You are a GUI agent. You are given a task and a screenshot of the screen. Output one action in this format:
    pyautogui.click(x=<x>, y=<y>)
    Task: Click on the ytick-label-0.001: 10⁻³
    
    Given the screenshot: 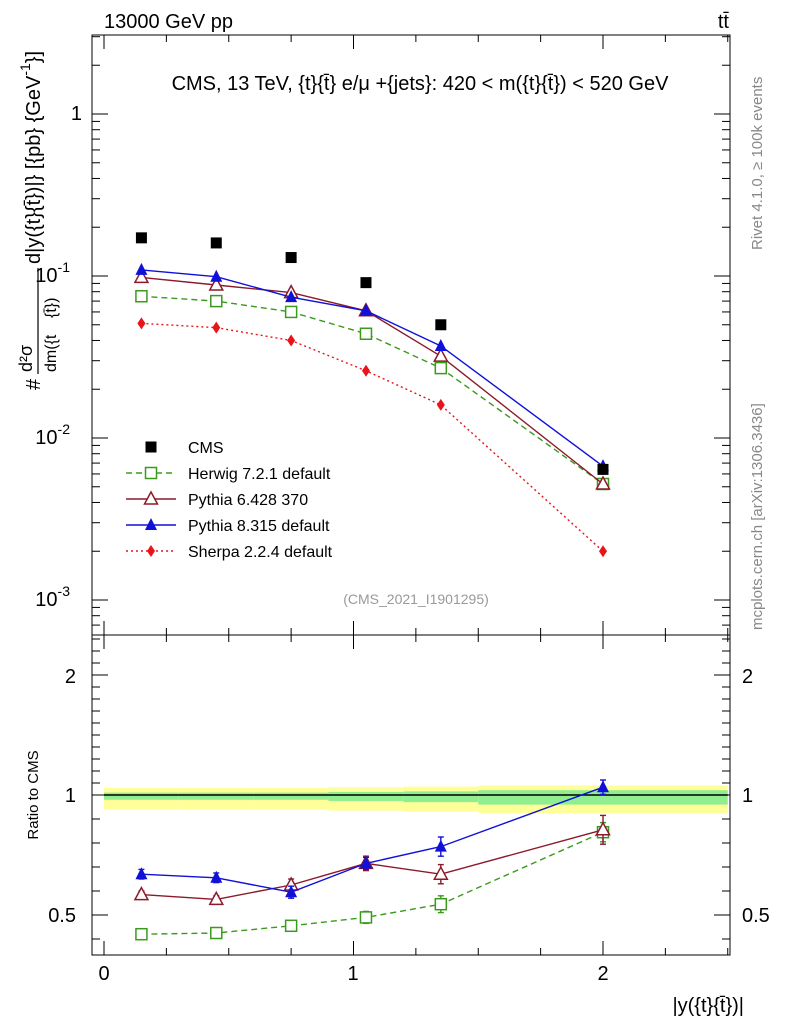 What is the action you would take?
    pyautogui.click(x=52, y=597)
    